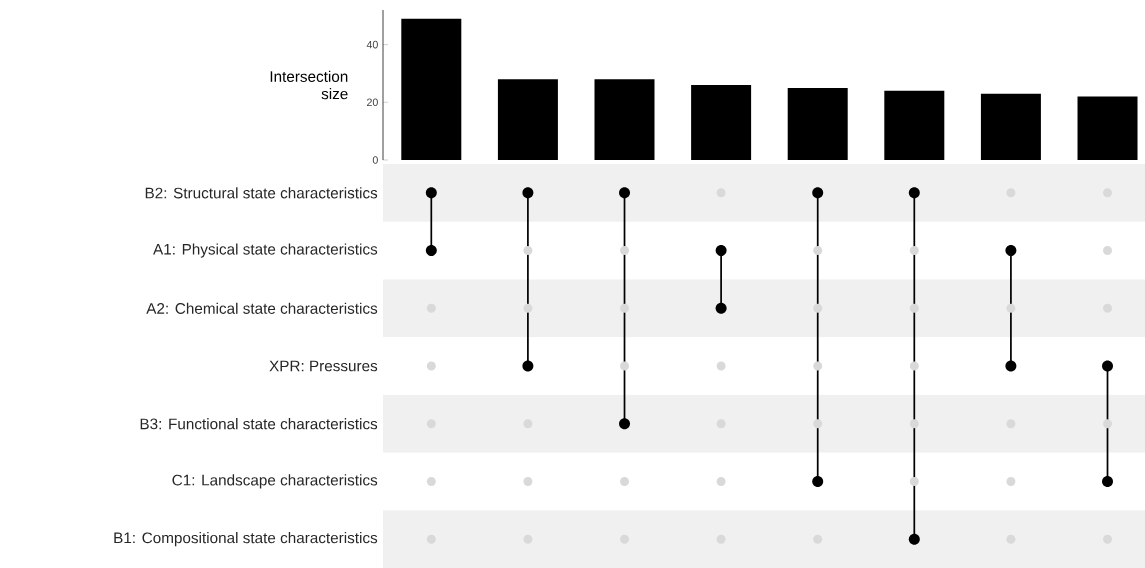 The height and width of the screenshot is (568, 1145). What do you see at coordinates (265, 250) in the screenshot?
I see `text: A1: Physical state characteristics` at bounding box center [265, 250].